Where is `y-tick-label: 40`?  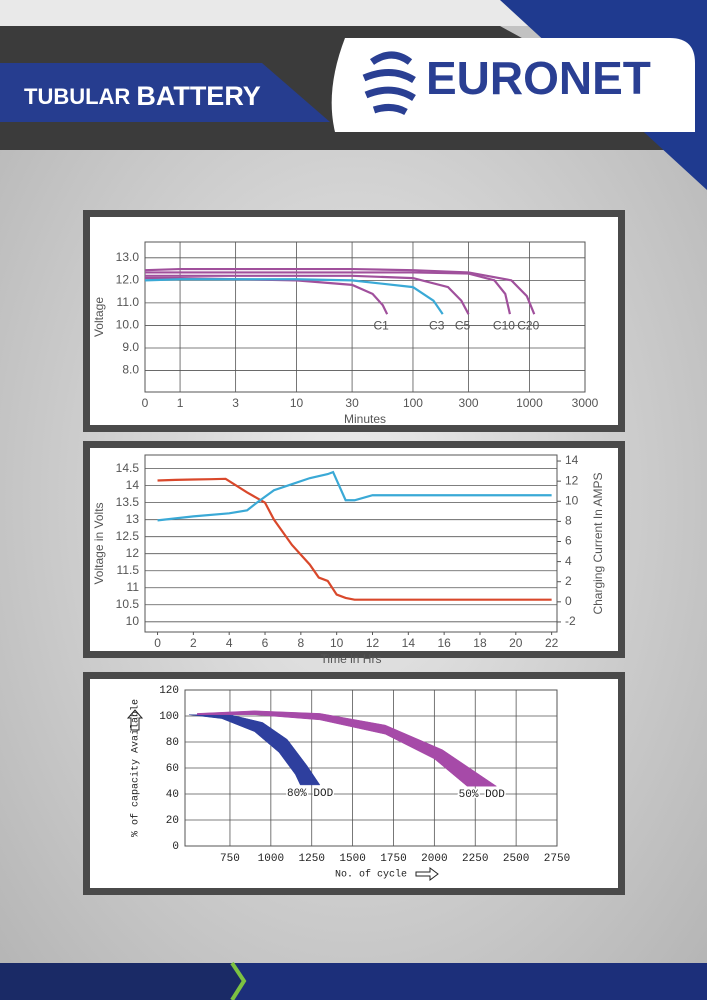 y-tick-label: 40 is located at coordinates (172, 795).